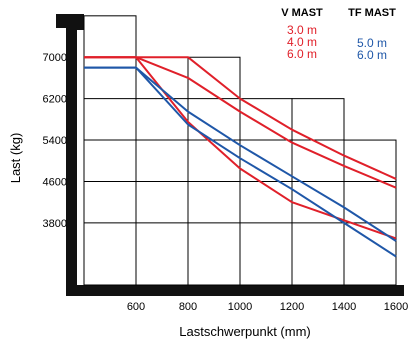  Describe the element at coordinates (240, 307) in the screenshot. I see `x-tick-label: 1000` at that location.